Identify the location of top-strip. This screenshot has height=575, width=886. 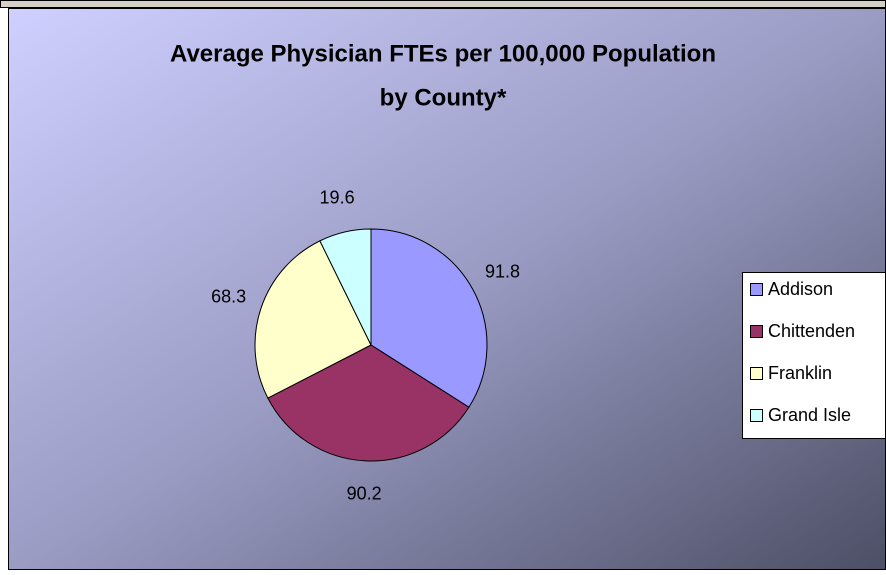
(443, 4).